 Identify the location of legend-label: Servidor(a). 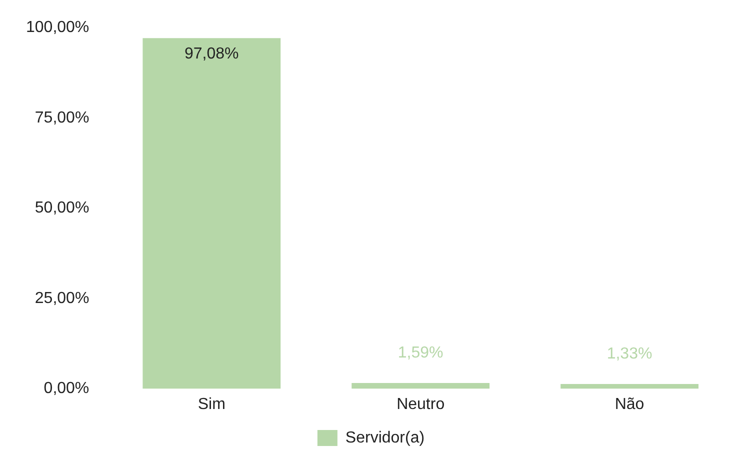
(385, 437).